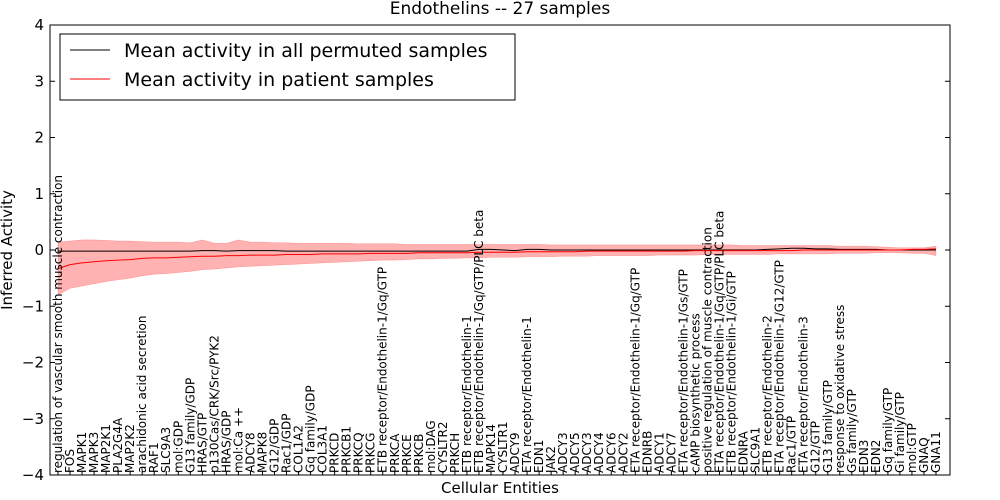 This screenshot has width=1000, height=500. What do you see at coordinates (912, 448) in the screenshot?
I see `x-category-label: mol:GTP` at bounding box center [912, 448].